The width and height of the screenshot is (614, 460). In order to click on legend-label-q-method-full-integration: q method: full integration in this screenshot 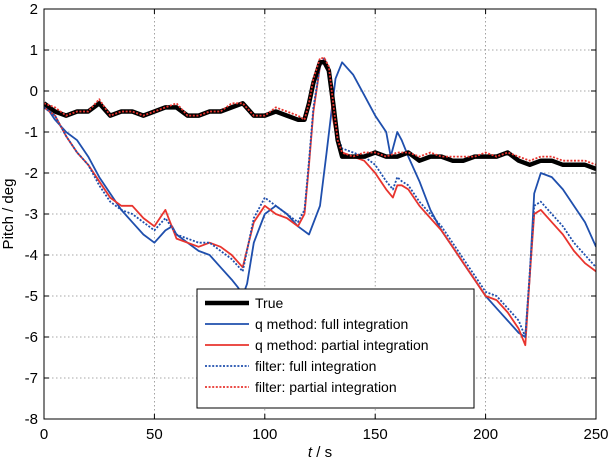, I will do `click(331, 324)`.